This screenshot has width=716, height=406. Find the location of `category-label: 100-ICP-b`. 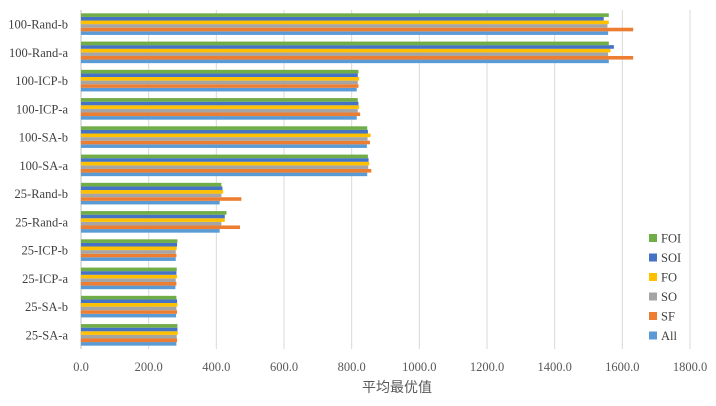

category-label: 100-ICP-b is located at coordinates (41, 81).